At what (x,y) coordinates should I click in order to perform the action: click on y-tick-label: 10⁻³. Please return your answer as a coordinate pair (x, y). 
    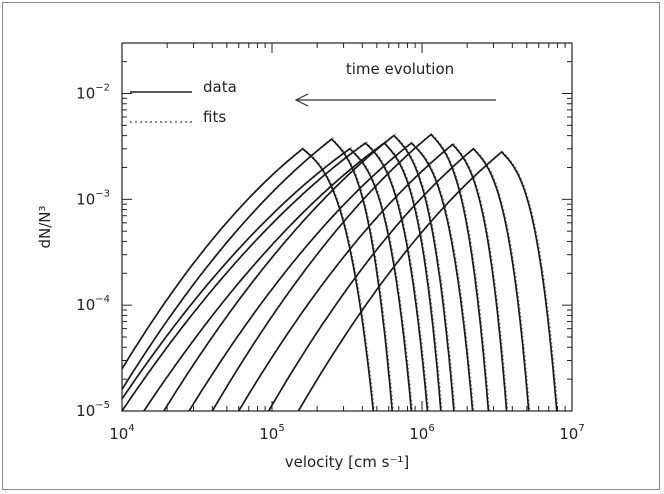
    Looking at the image, I should click on (93, 198).